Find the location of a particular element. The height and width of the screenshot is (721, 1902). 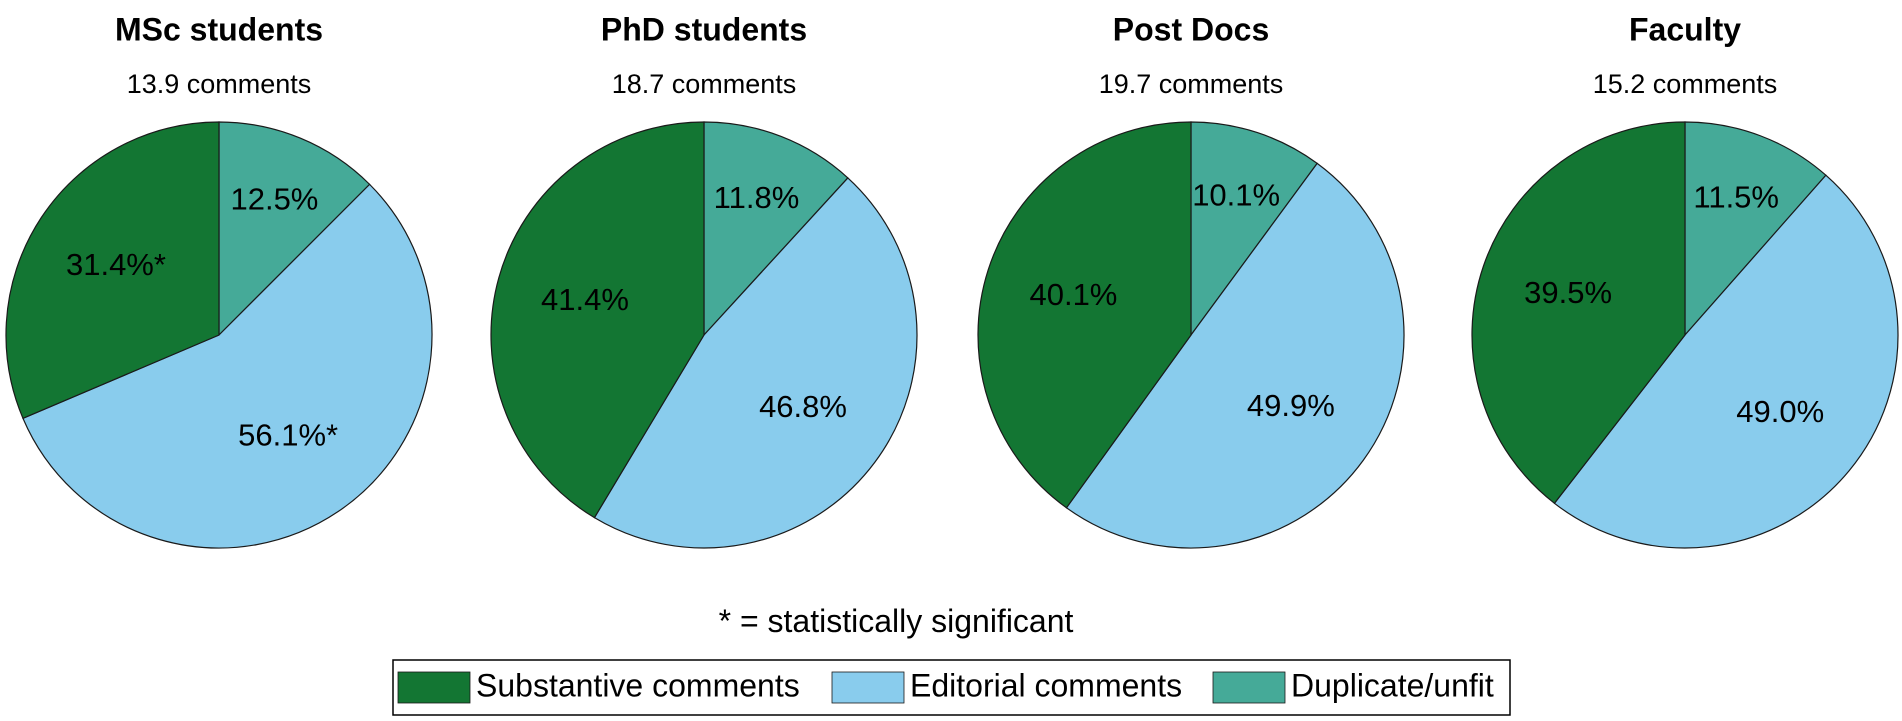

slice-label: 46.8% is located at coordinates (803, 406).